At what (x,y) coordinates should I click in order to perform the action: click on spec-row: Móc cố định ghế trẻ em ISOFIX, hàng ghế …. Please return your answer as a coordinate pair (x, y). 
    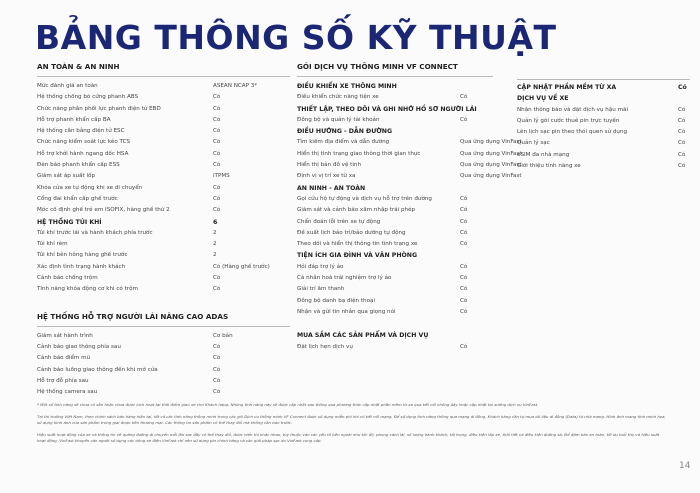
    Looking at the image, I should click on (163, 210).